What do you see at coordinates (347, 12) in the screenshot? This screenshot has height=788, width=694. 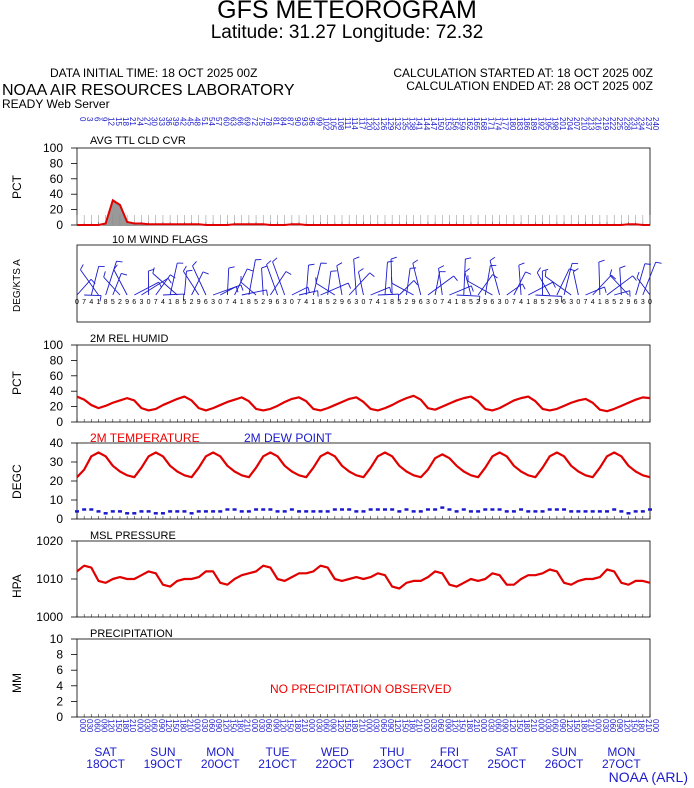 I see `page-title: GFS METEOROGRAM` at bounding box center [347, 12].